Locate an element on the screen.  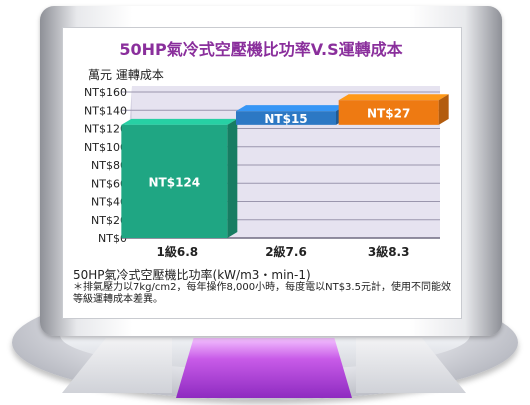
y-tick-label: NT$160 is located at coordinates (105, 92).